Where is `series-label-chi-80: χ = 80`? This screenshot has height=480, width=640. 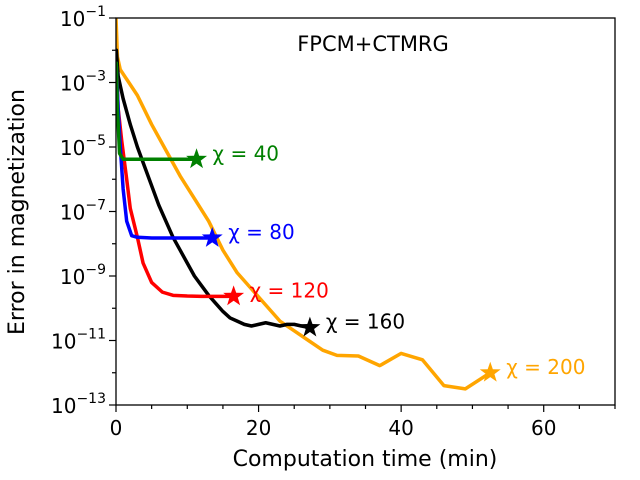
series-label-chi-80: χ = 80 is located at coordinates (261, 232).